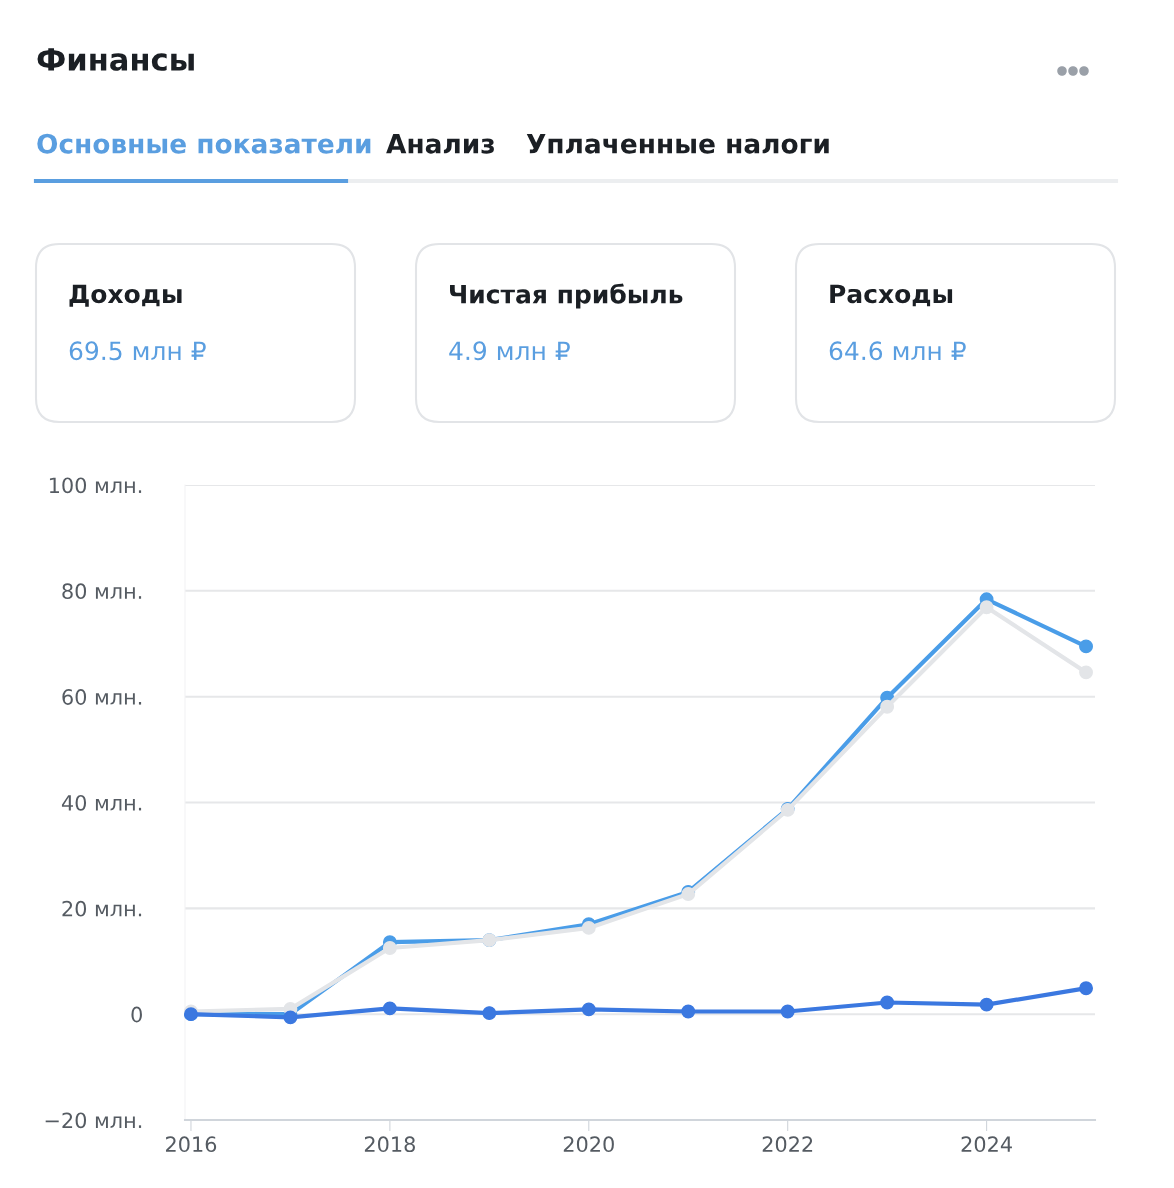 The width and height of the screenshot is (1174, 1188). Describe the element at coordinates (787, 1144) in the screenshot. I see `x-tick-label: 2022` at that location.